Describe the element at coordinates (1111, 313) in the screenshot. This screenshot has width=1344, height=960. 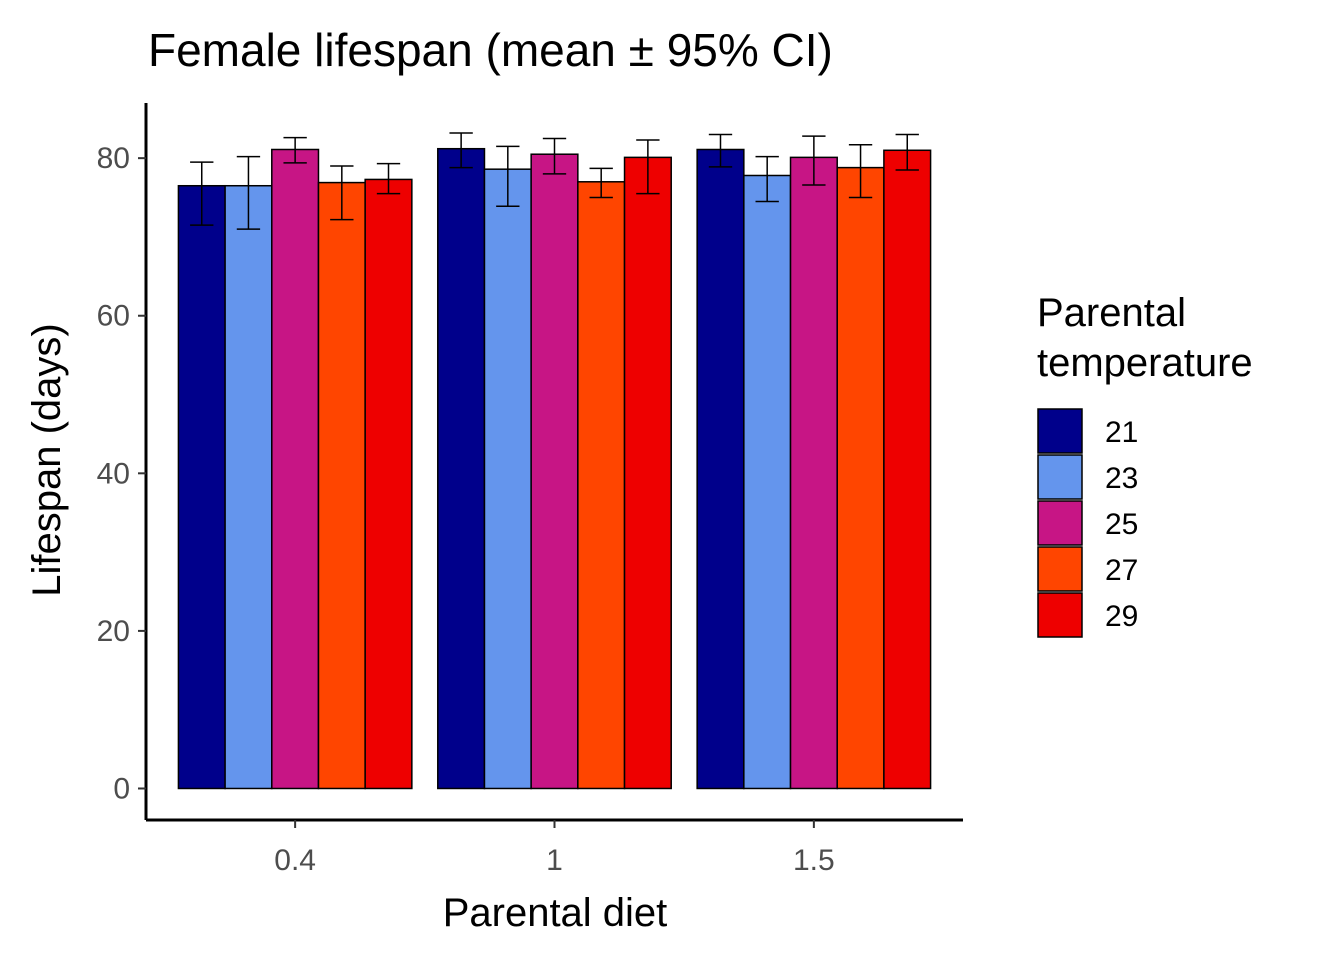
I see `legend-title: Parental` at that location.